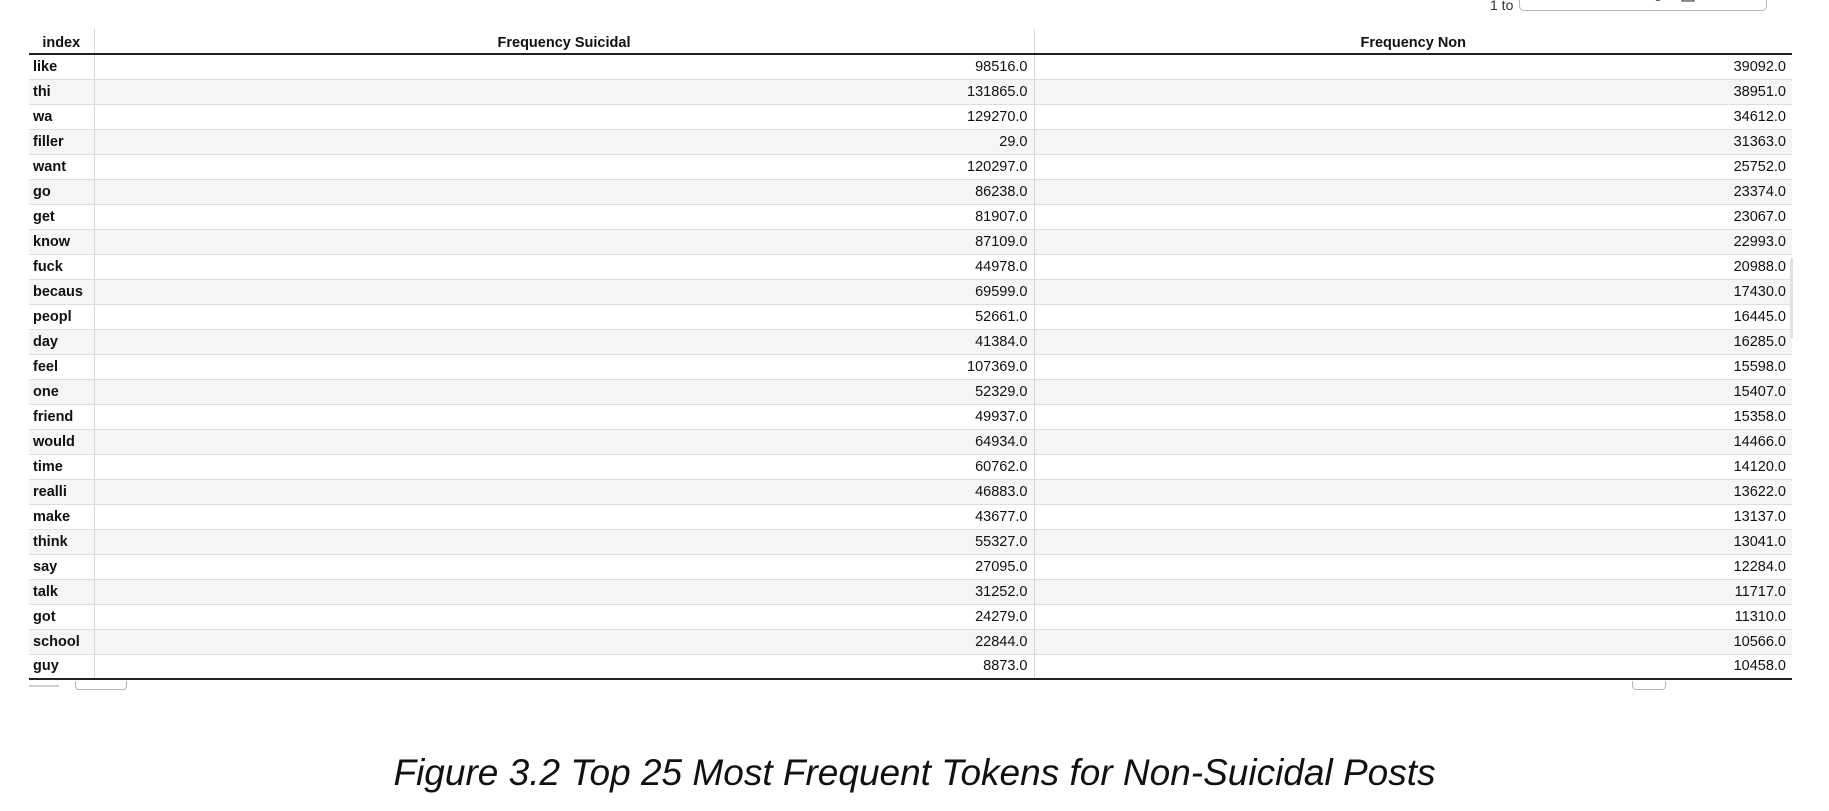  What do you see at coordinates (61, 317) in the screenshot?
I see `row-index-cell: peopl` at bounding box center [61, 317].